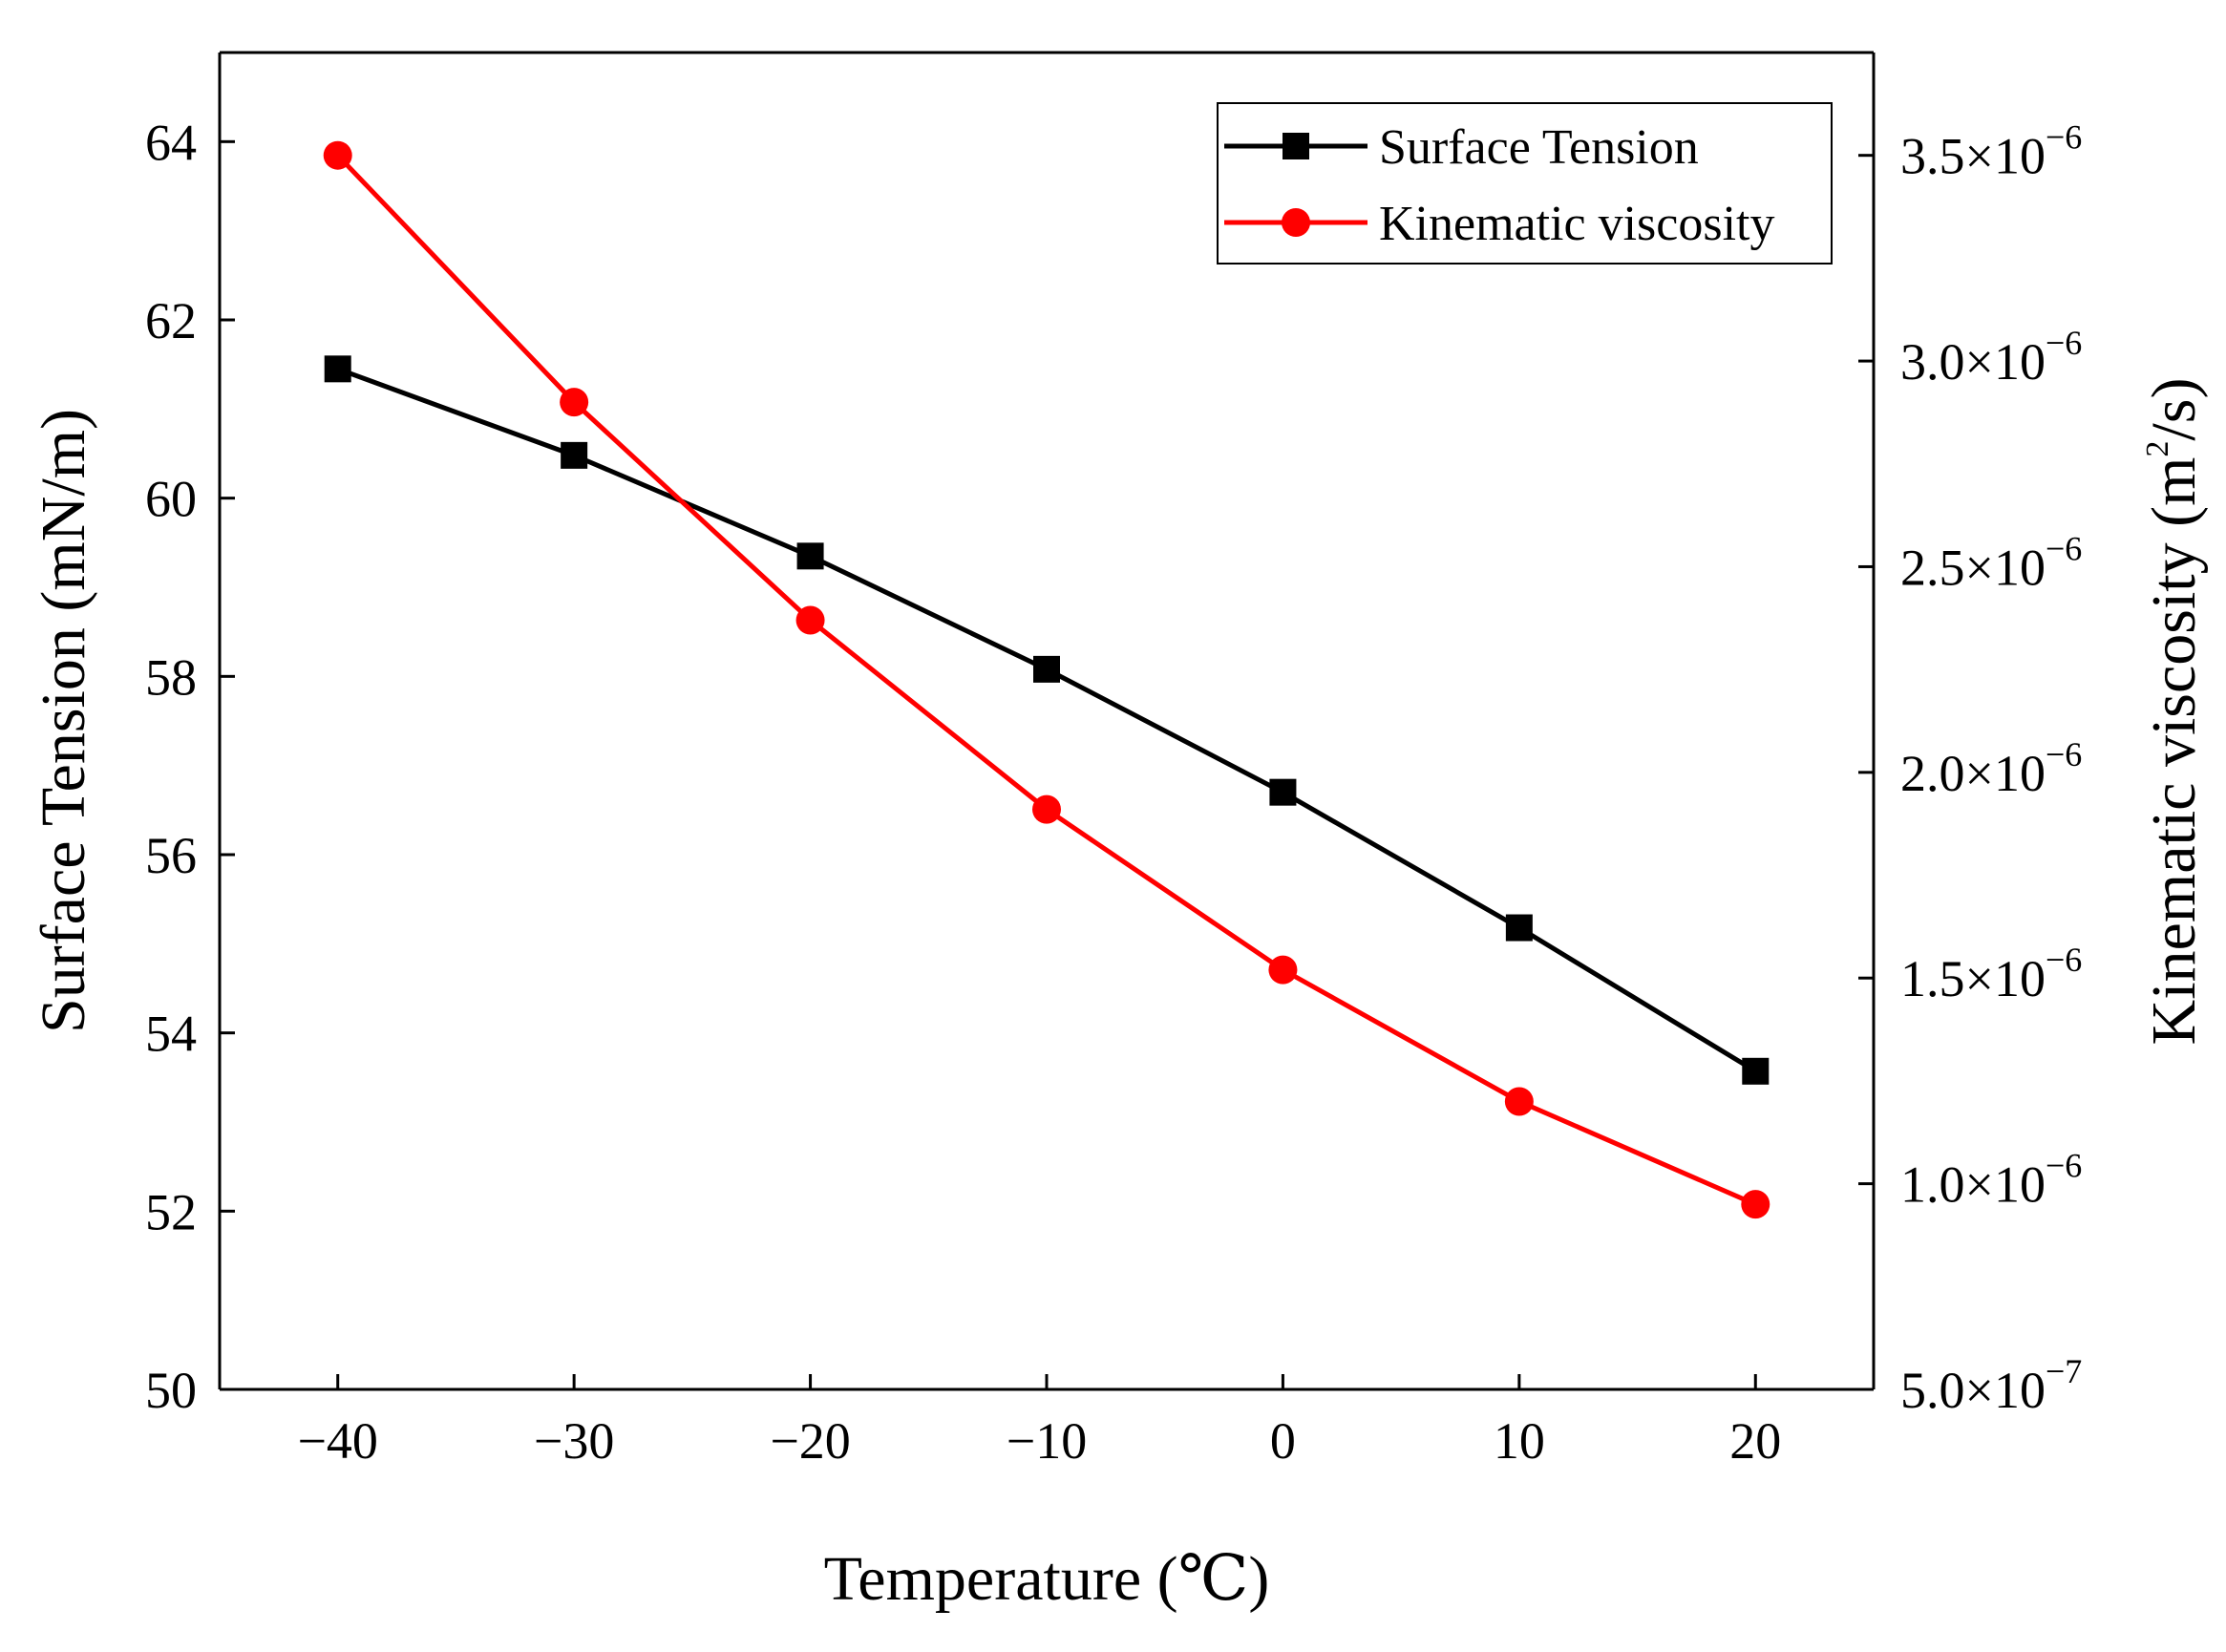 The image size is (2226, 1652). I want to click on right-y-tick-label: 1.5×10⁻⁶, so click(1991, 974).